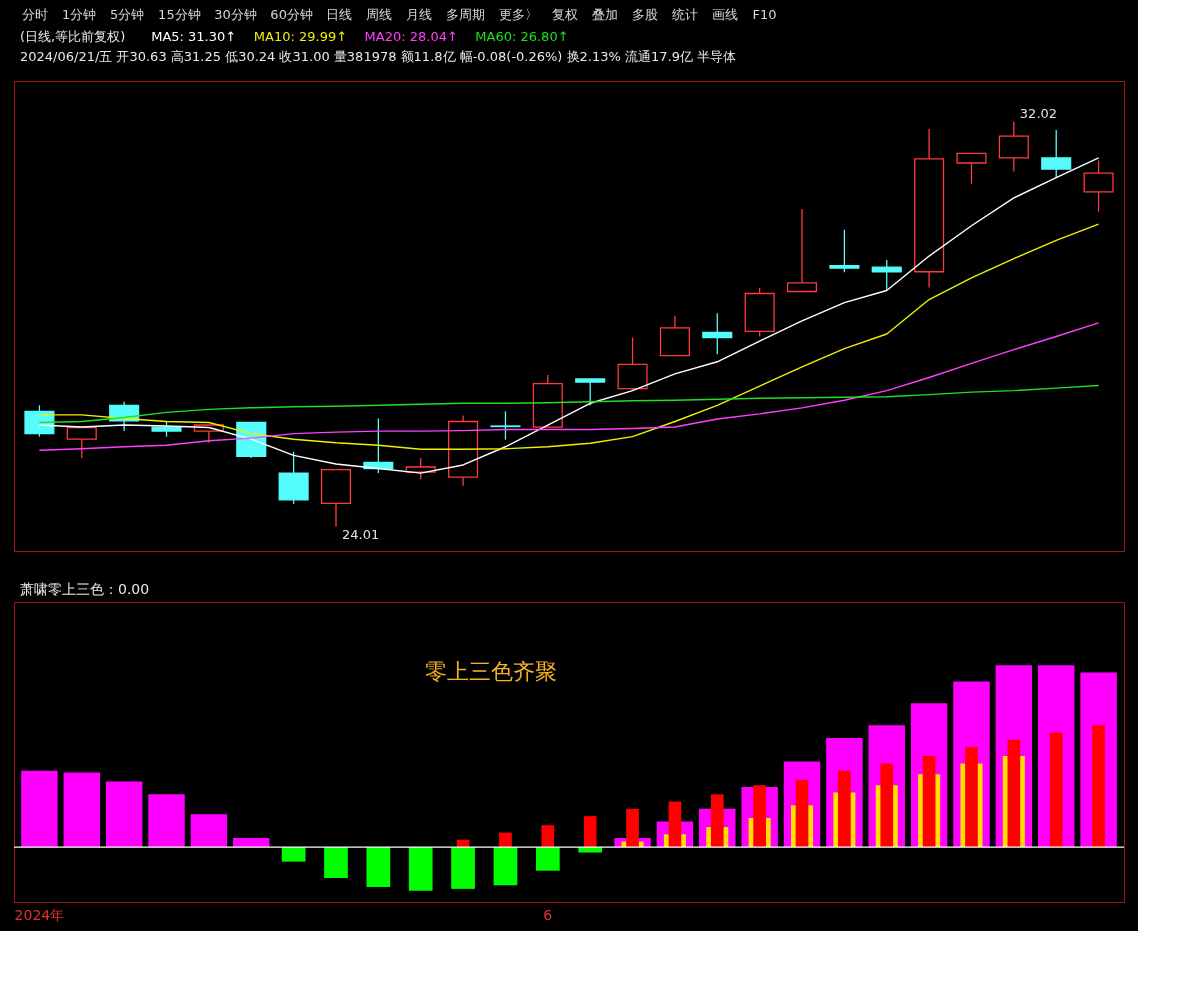 Image resolution: width=1183 pixels, height=985 pixels. What do you see at coordinates (85, 589) in the screenshot?
I see `chart-title: 萧啸零上三色：0.00` at bounding box center [85, 589].